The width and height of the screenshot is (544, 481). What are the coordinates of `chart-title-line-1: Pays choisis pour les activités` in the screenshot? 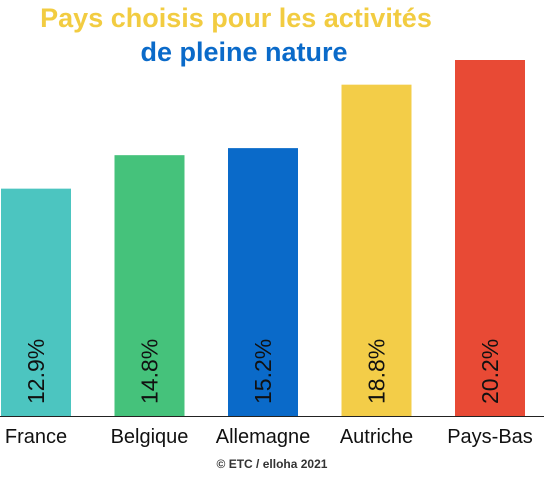 It's located at (236, 18).